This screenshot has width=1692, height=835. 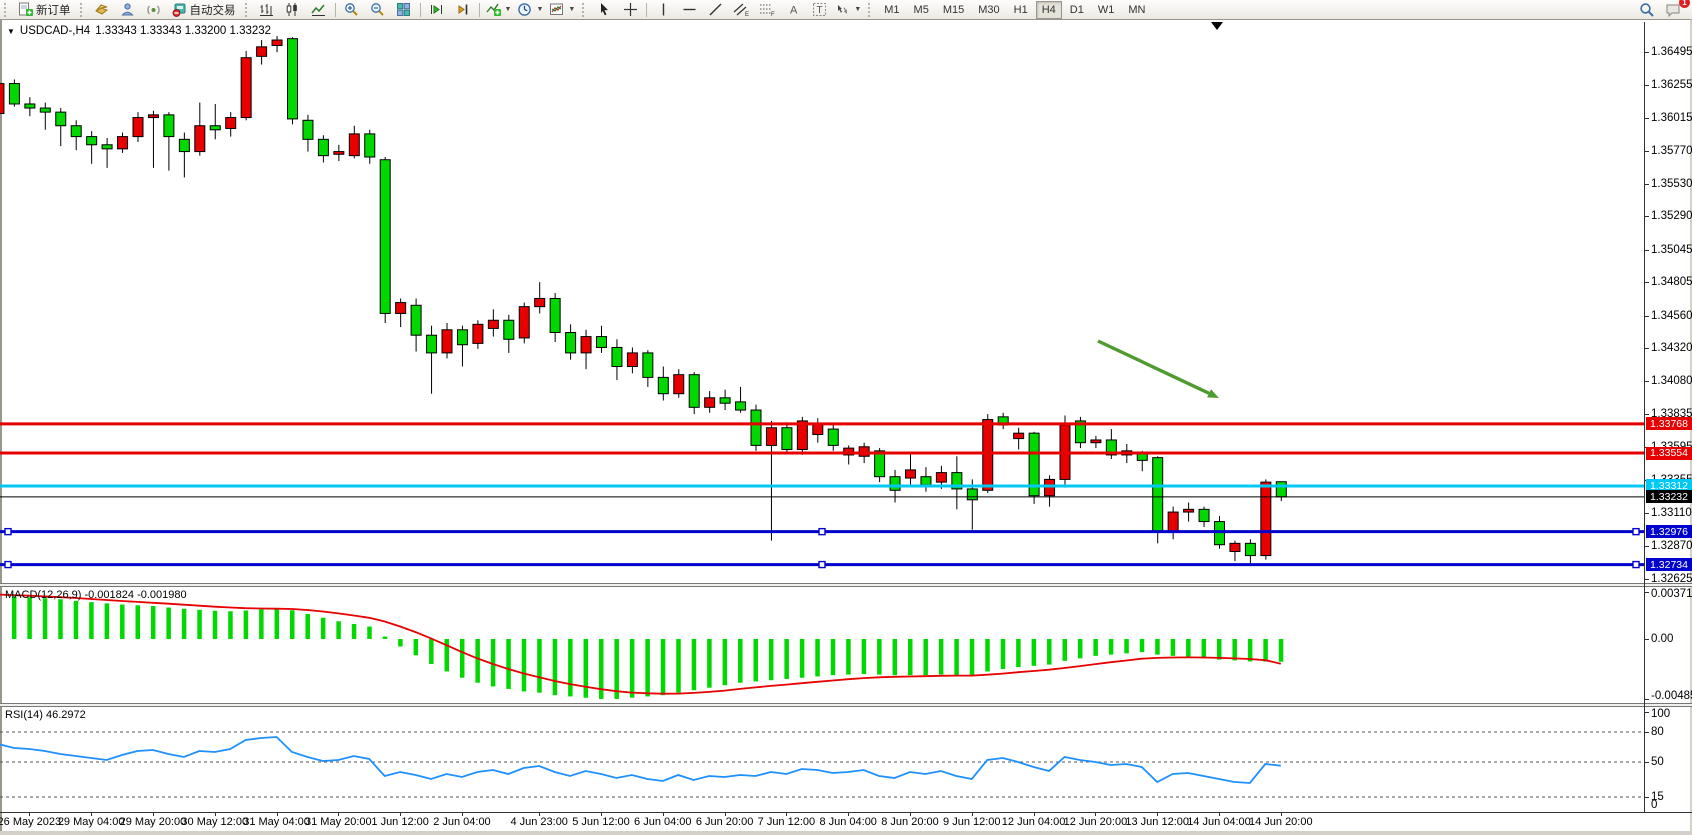 What do you see at coordinates (689, 9) in the screenshot?
I see `horizontal-line-tool-button` at bounding box center [689, 9].